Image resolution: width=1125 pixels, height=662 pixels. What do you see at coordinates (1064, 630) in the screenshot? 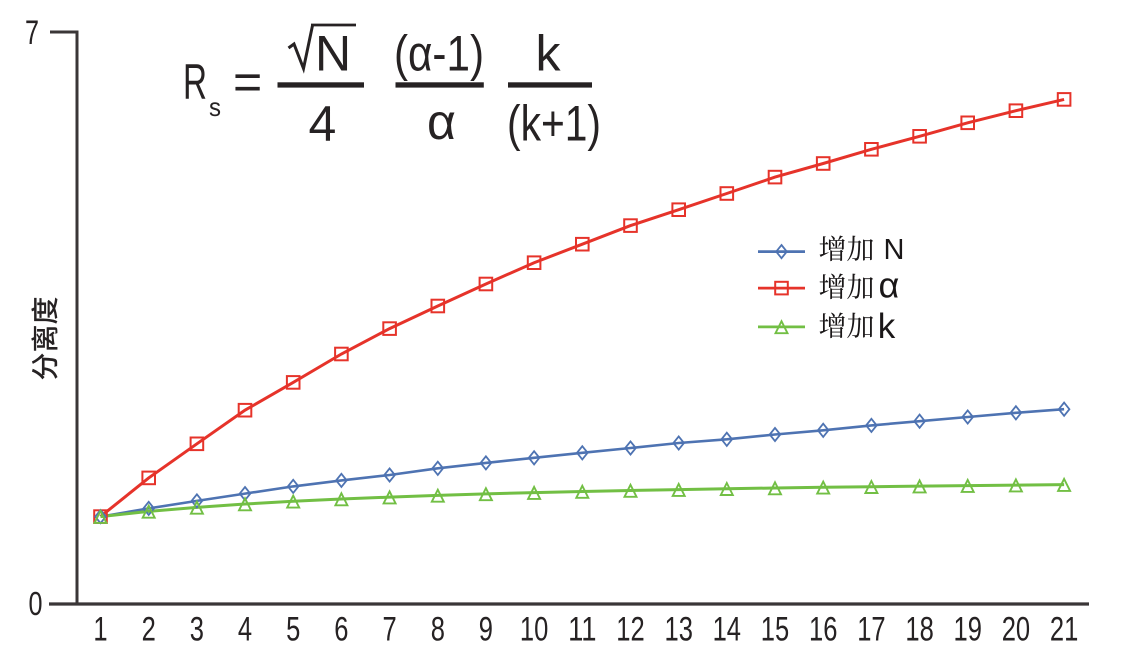
I see `svg-text: 21` at bounding box center [1064, 630].